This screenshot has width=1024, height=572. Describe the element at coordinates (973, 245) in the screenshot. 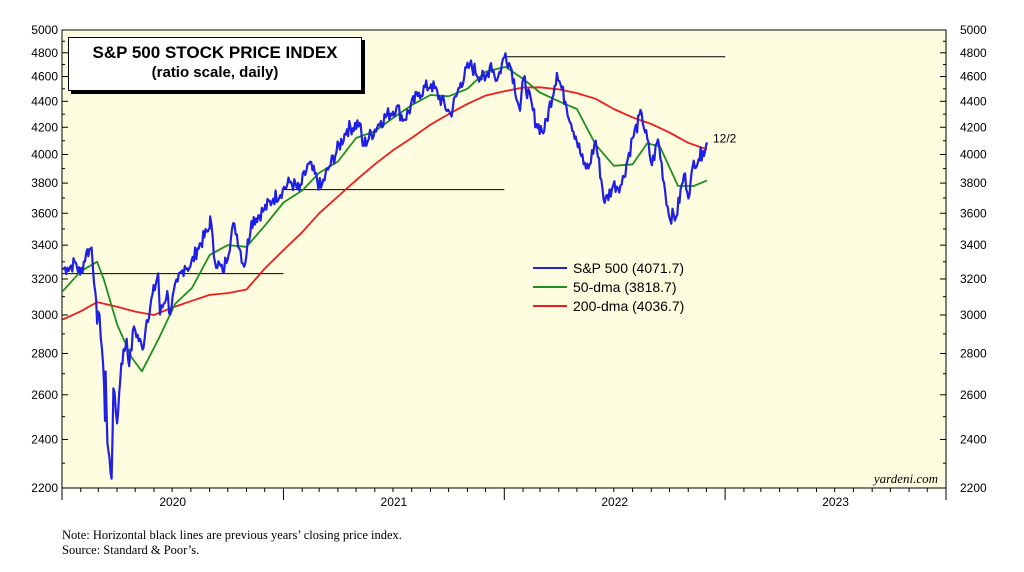

I see `y-tick-label-right: 3400` at that location.